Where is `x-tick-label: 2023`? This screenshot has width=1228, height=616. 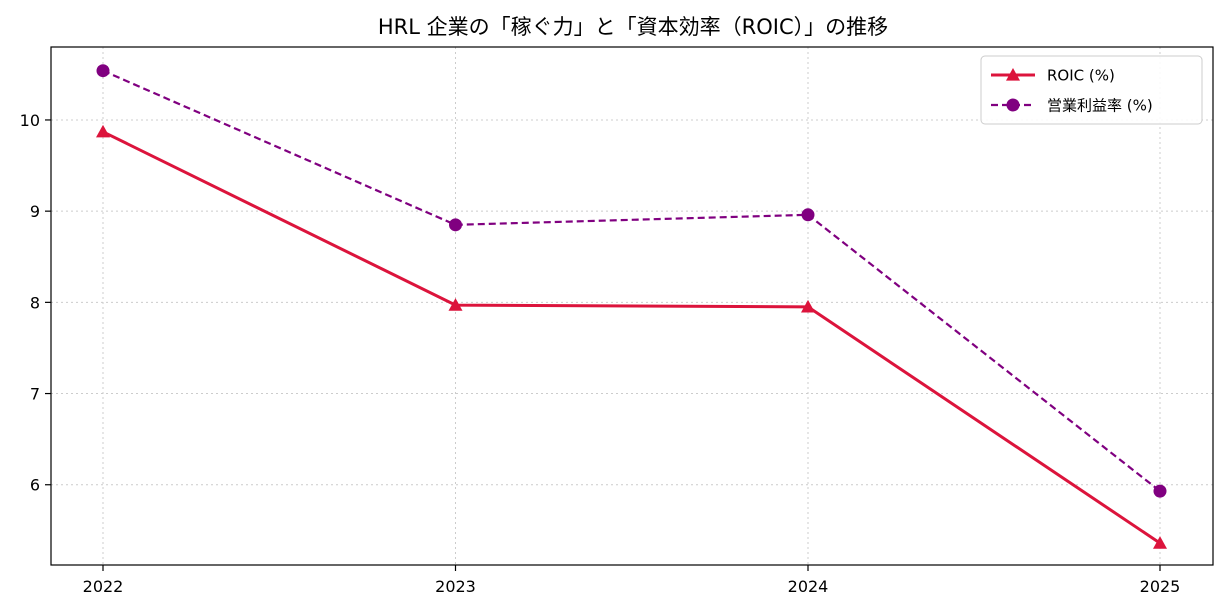
x-tick-label: 2023 is located at coordinates (455, 586).